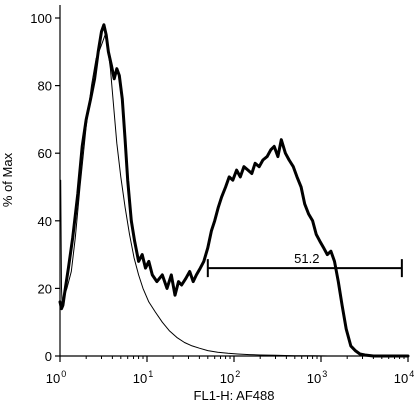 This screenshot has width=417, height=407. I want to click on gate-percentage-label: 51.2, so click(306, 258).